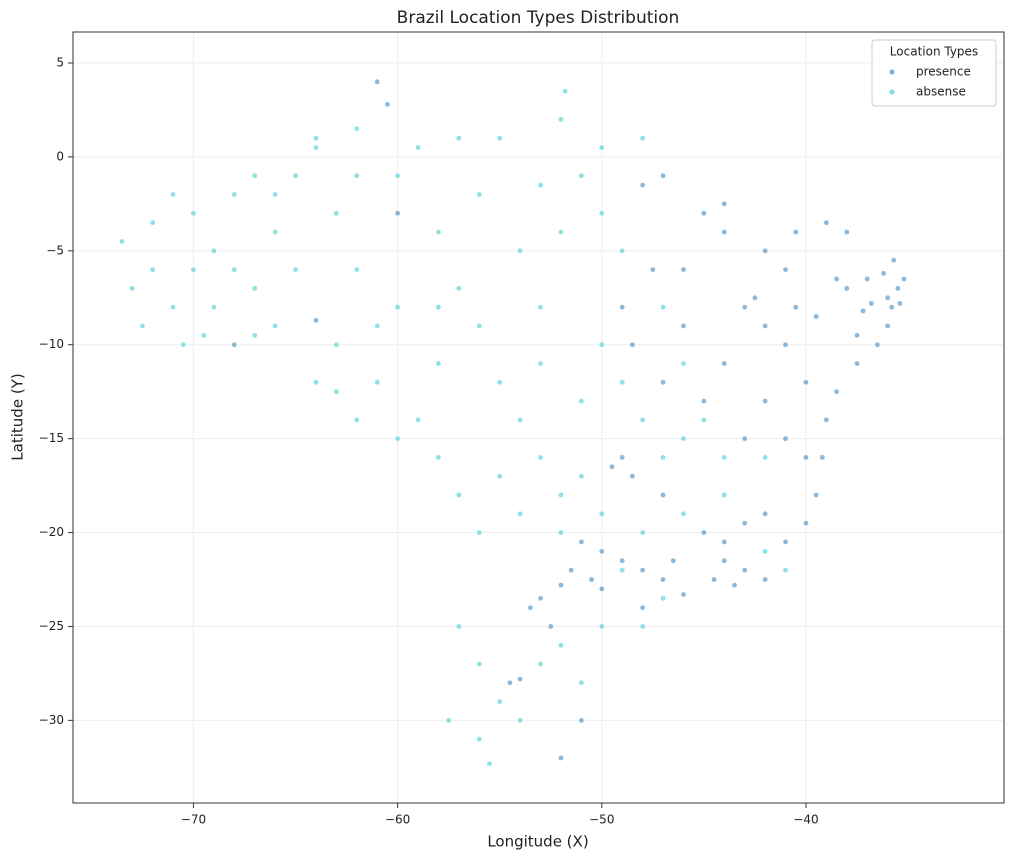 The image size is (1012, 860). What do you see at coordinates (51, 720) in the screenshot?
I see `y-tick-label: −30` at bounding box center [51, 720].